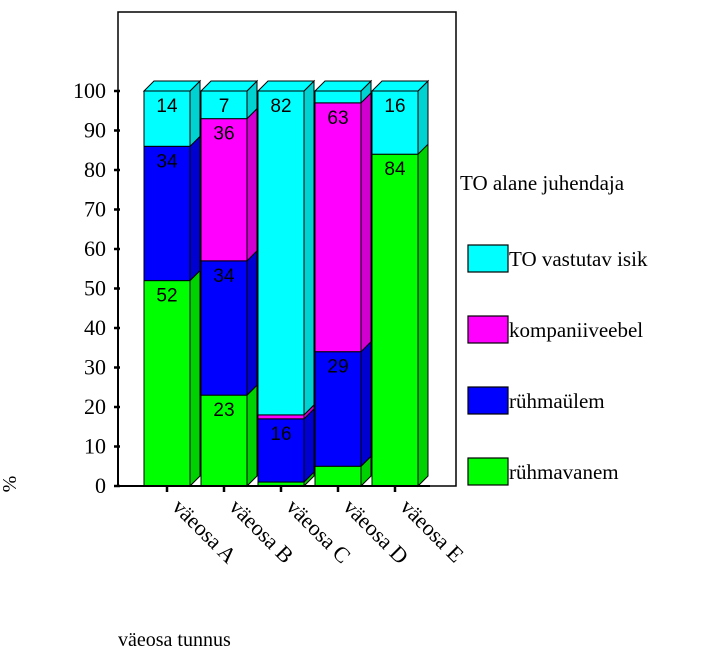  Describe the element at coordinates (337, 367) in the screenshot. I see `data-label: 29` at that location.